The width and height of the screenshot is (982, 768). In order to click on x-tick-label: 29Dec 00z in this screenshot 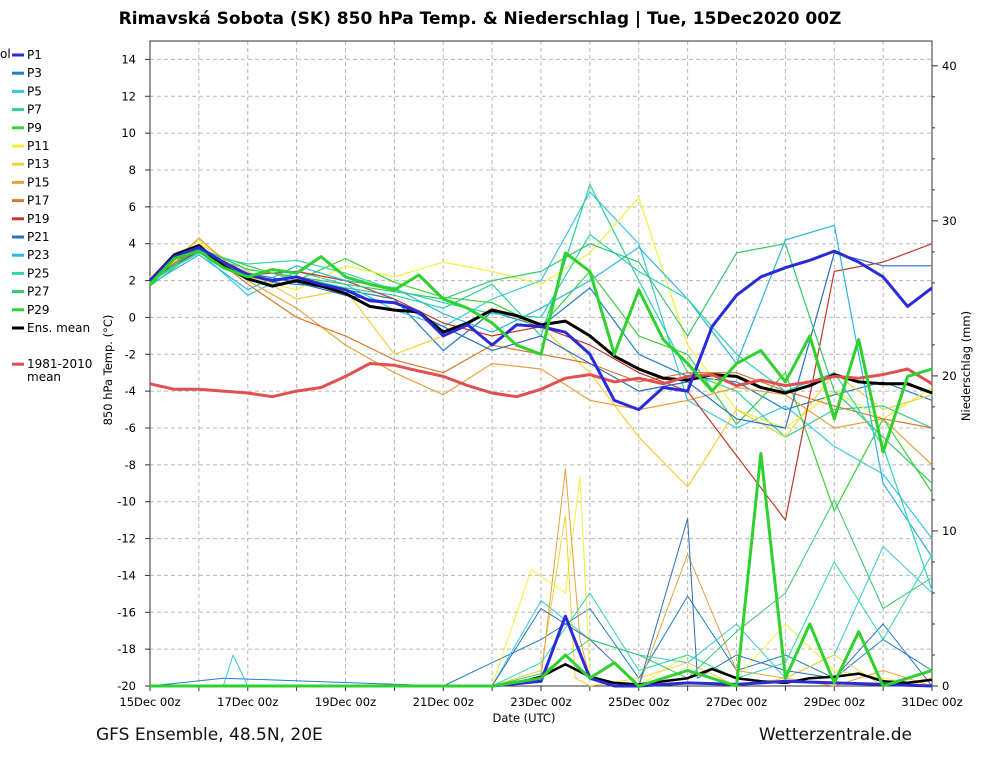, I will do `click(834, 702)`.